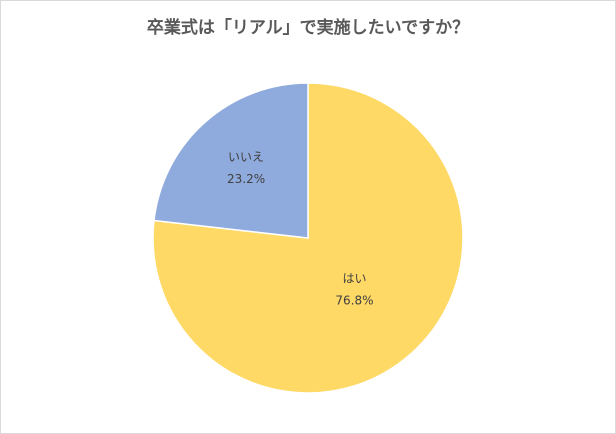  Describe the element at coordinates (308, 27) in the screenshot. I see `chart-title: 卒業式は「リアル」で実施したいですか？` at that location.